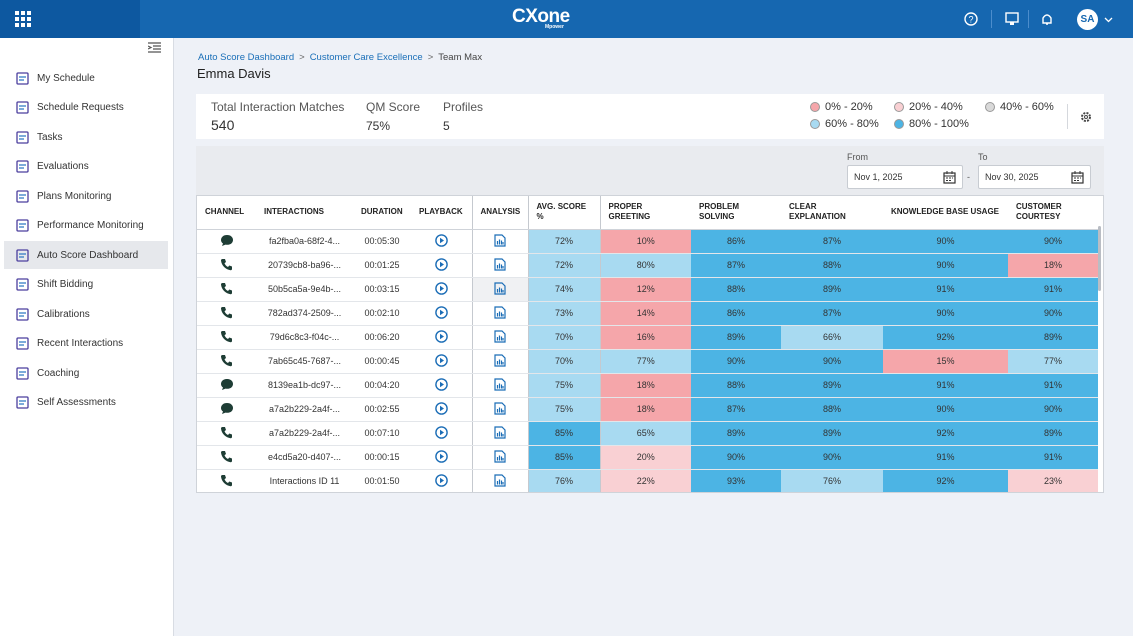 The height and width of the screenshot is (636, 1133). Describe the element at coordinates (86, 137) in the screenshot. I see `nav-item: Tasks` at that location.